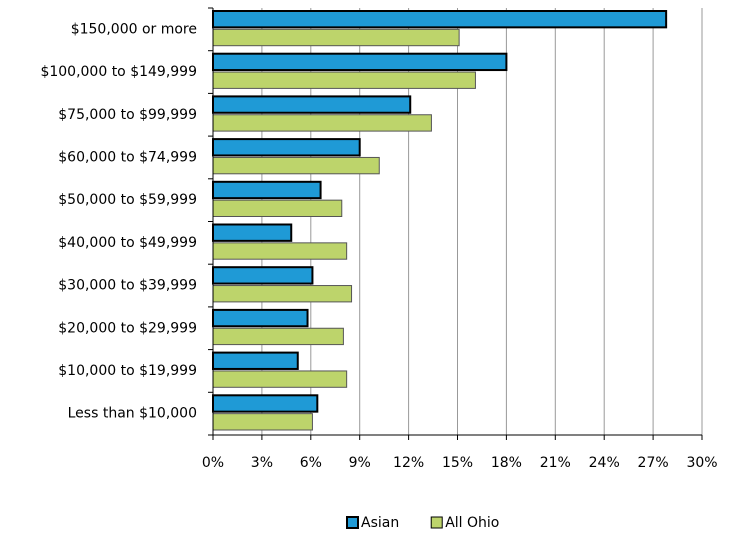  Describe the element at coordinates (506, 463) in the screenshot. I see `x-tick-label: 18%` at that location.